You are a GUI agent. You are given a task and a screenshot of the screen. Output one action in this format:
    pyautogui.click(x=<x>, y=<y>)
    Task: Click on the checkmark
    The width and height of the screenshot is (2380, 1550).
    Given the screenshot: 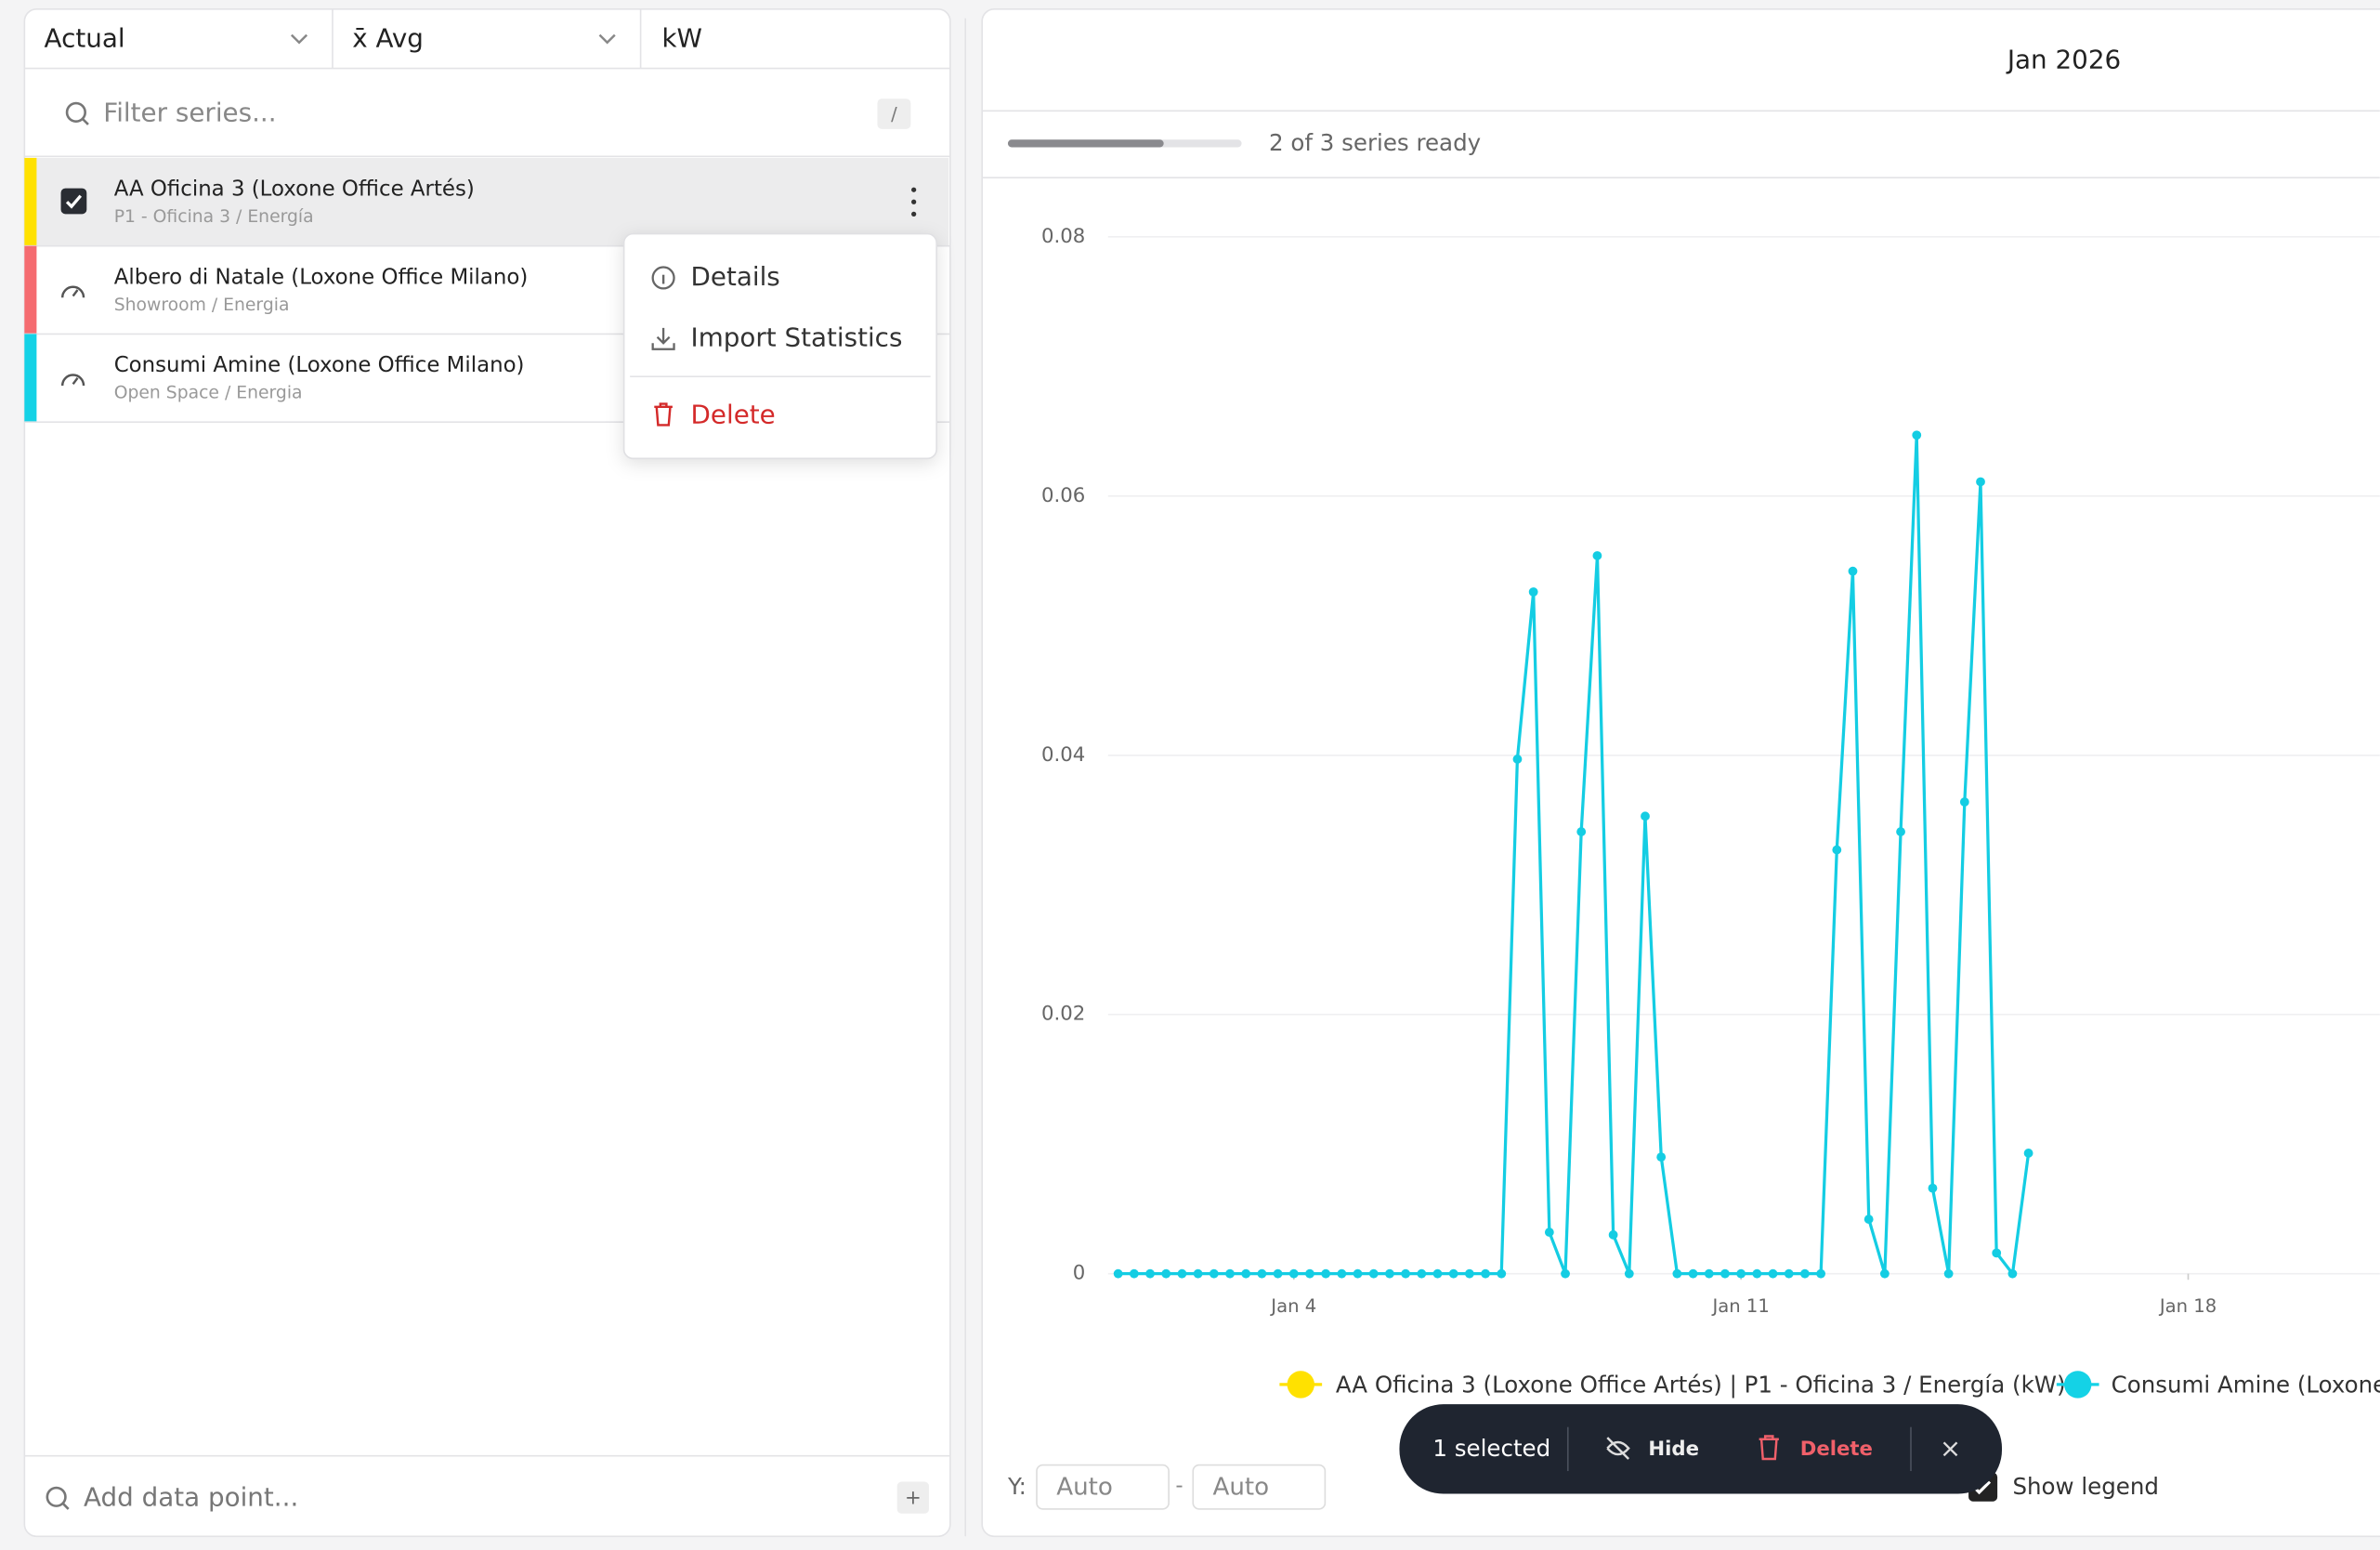 What is the action you would take?
    pyautogui.click(x=74, y=201)
    